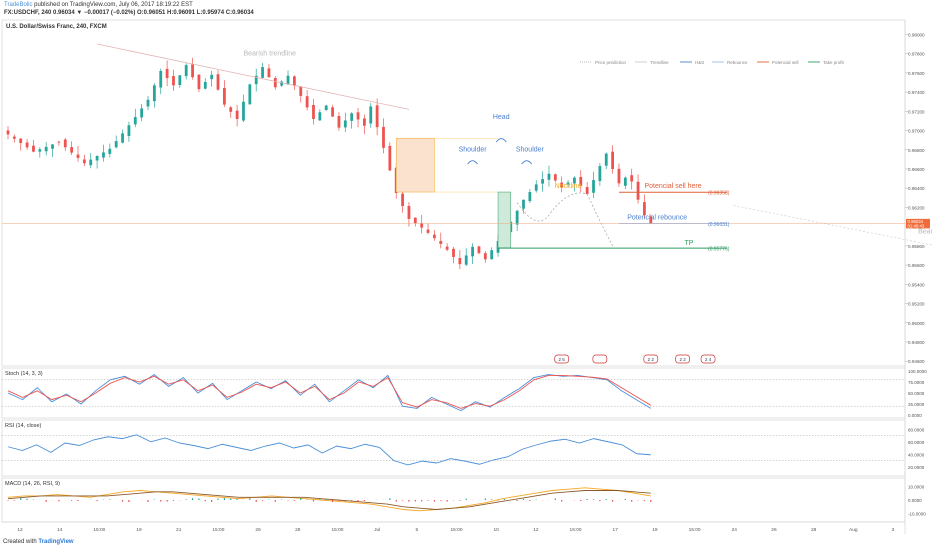  I want to click on x-tick-label: 21, so click(179, 530).